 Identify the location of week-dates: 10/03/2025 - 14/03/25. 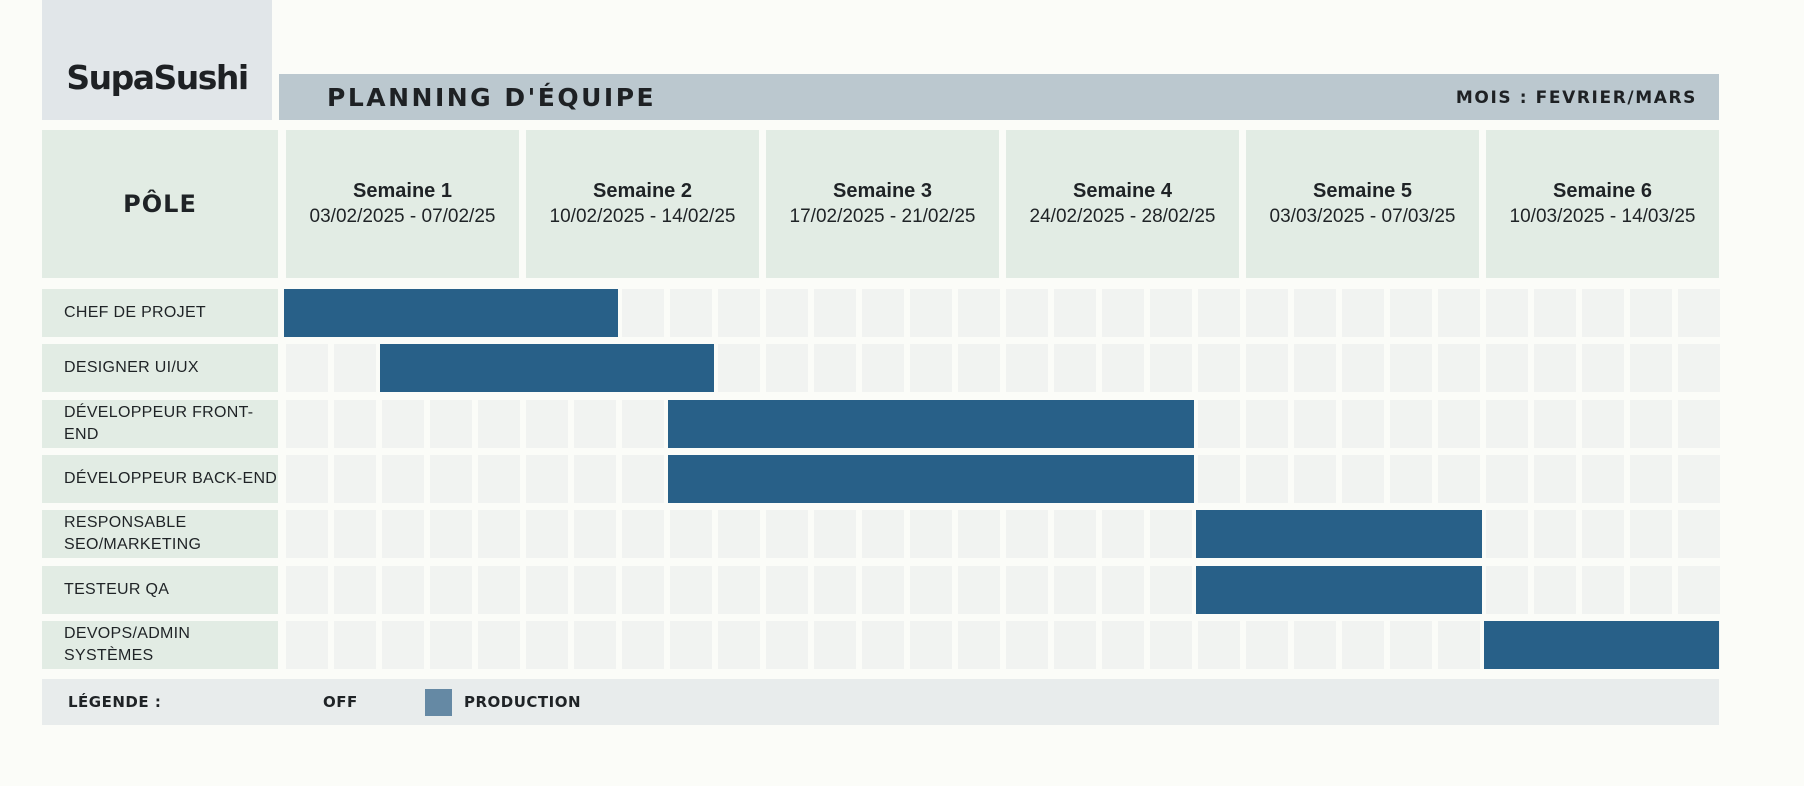
(1602, 216).